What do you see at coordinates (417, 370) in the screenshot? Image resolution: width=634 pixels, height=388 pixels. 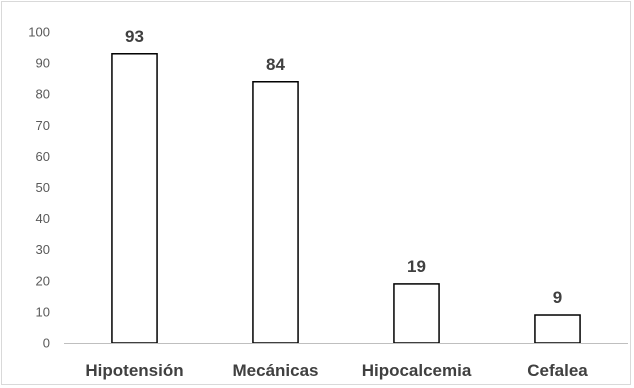 I see `x-category-label: Hipocalcemia` at bounding box center [417, 370].